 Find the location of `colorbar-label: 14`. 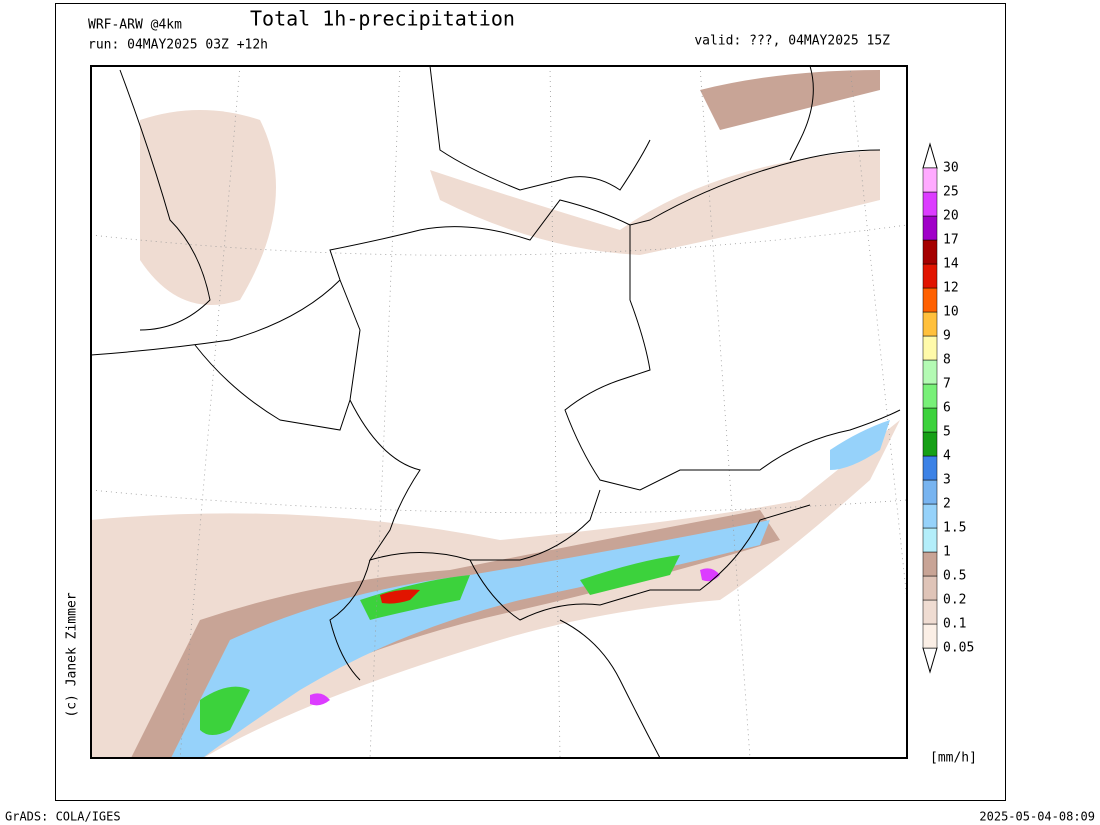

colorbar-label: 14 is located at coordinates (951, 264).